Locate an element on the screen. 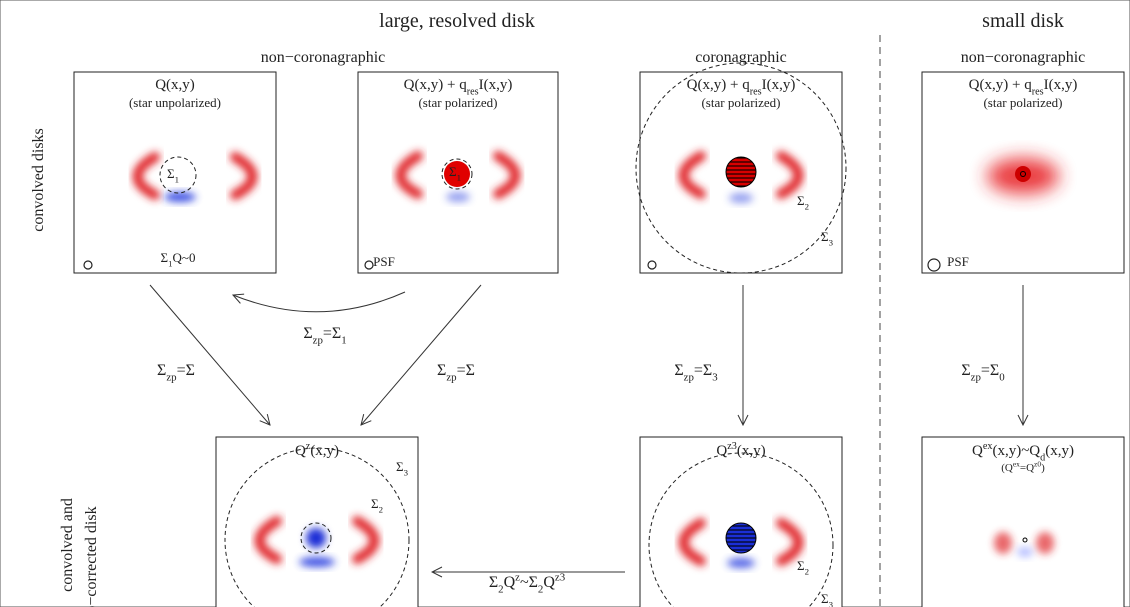 This screenshot has width=1130, height=607. panel-title-part: (x,y)~Q is located at coordinates (1016, 451).